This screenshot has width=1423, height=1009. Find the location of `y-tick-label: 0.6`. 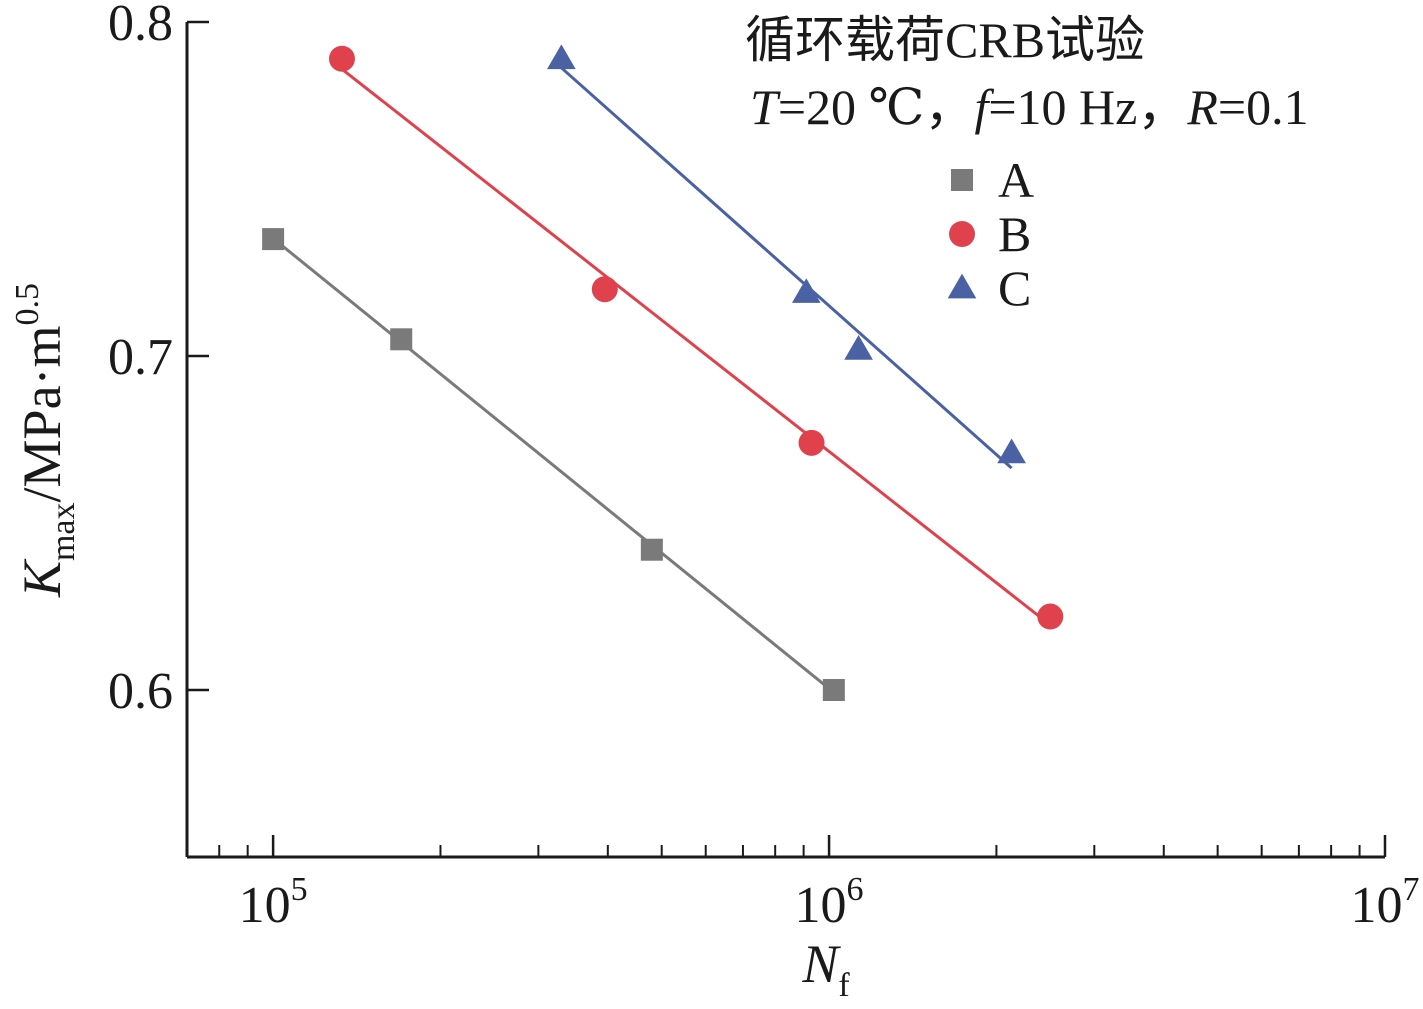

y-tick-label: 0.6 is located at coordinates (140, 691).